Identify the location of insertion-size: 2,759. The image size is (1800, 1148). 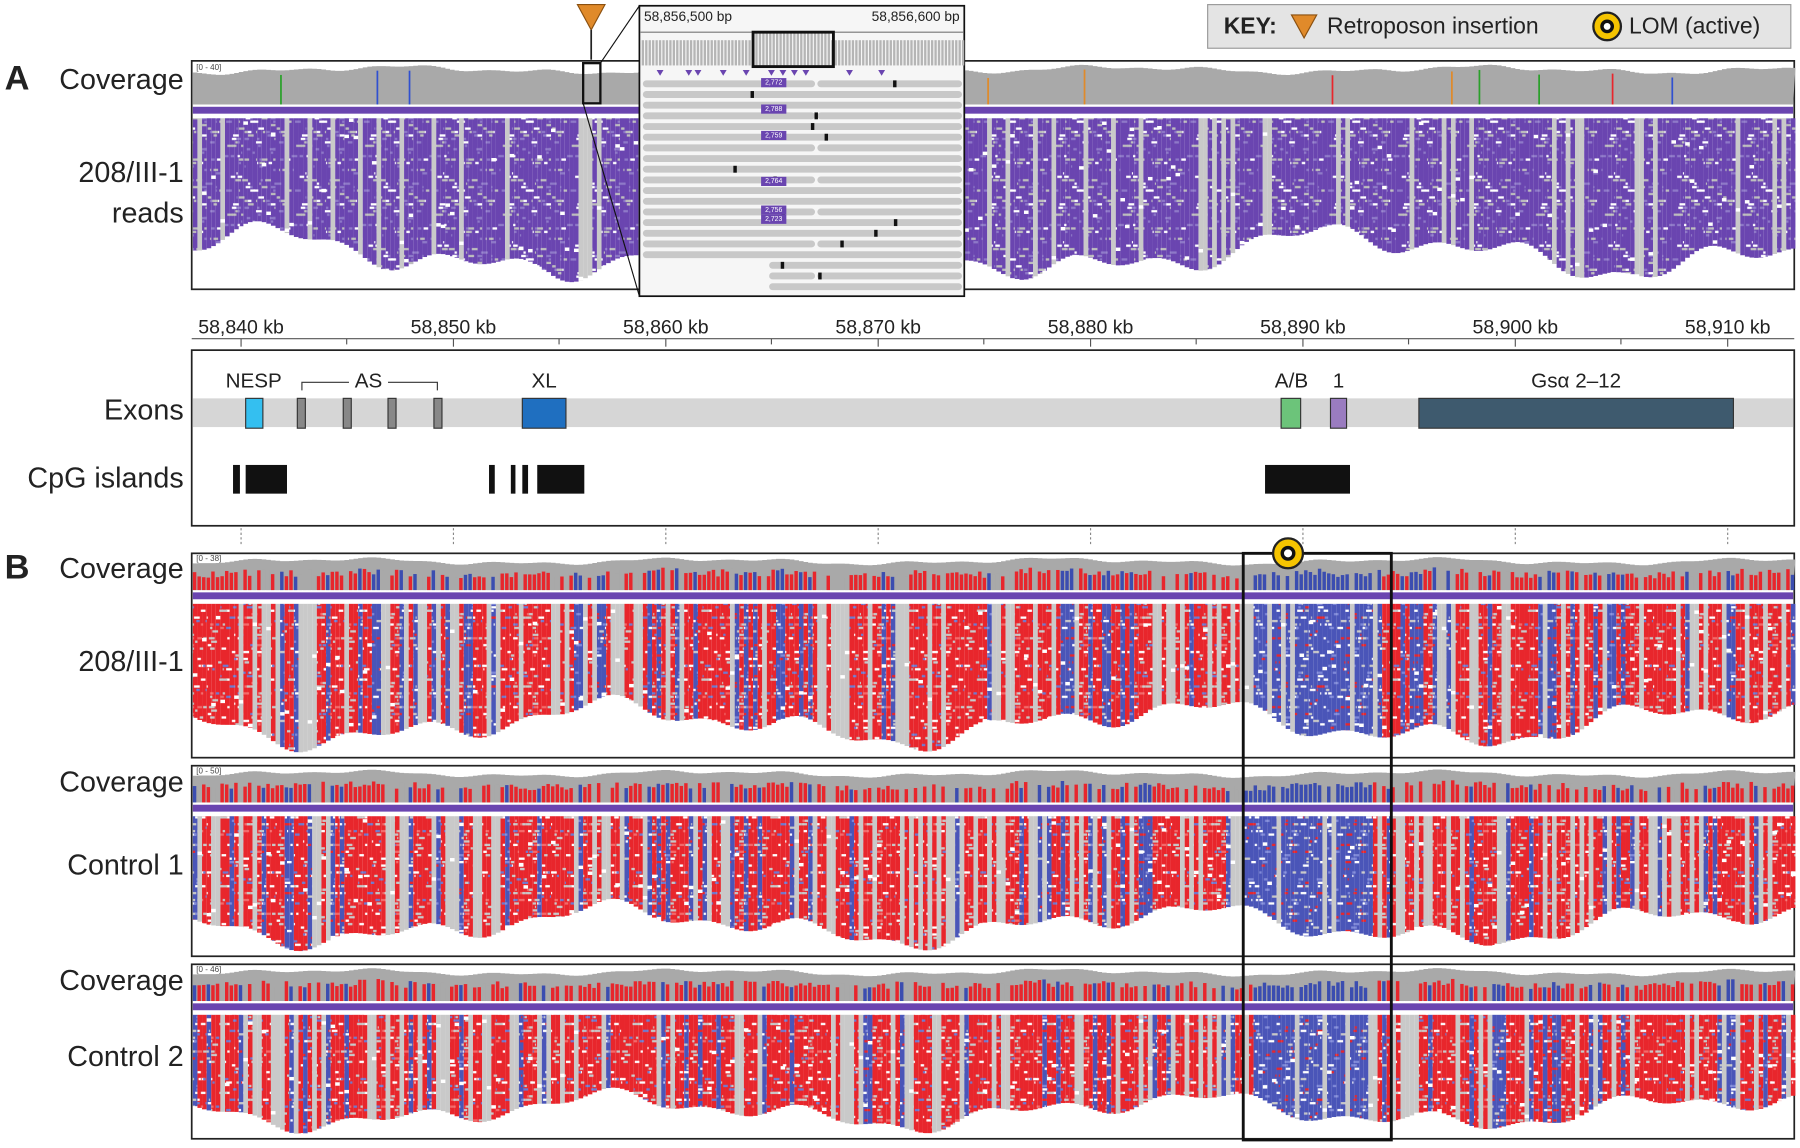
(773, 135).